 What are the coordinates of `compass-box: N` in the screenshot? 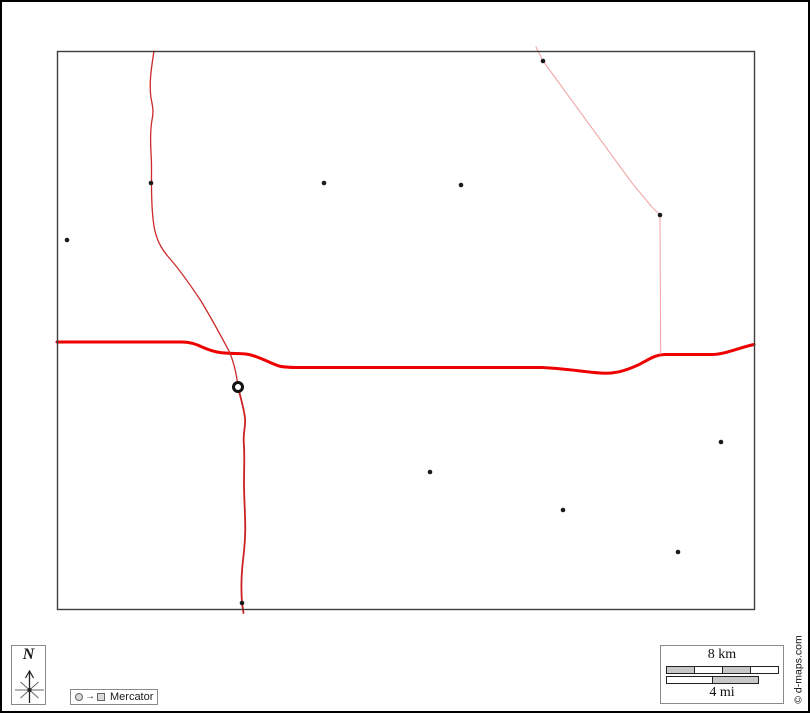 It's located at (28, 675).